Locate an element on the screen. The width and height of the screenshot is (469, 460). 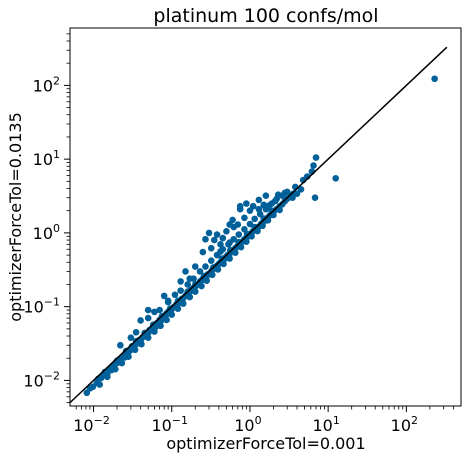
y-tick-label: 10⁻² is located at coordinates (41, 379).